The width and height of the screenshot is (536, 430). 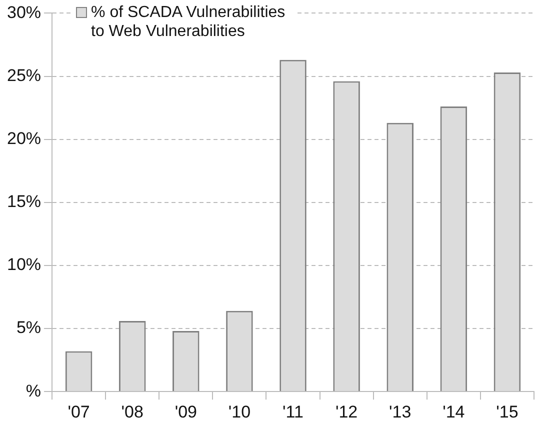 What do you see at coordinates (34, 390) in the screenshot?
I see `y-tick-label: %` at bounding box center [34, 390].